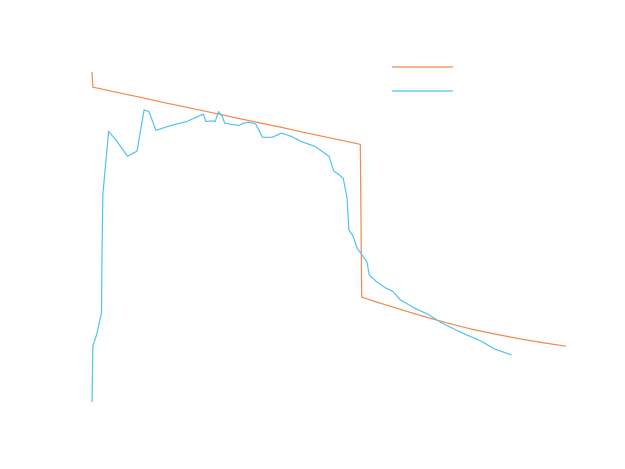 Image resolution: width=625 pixels, height=469 pixels. Describe the element at coordinates (422, 79) in the screenshot. I see `legend` at that location.